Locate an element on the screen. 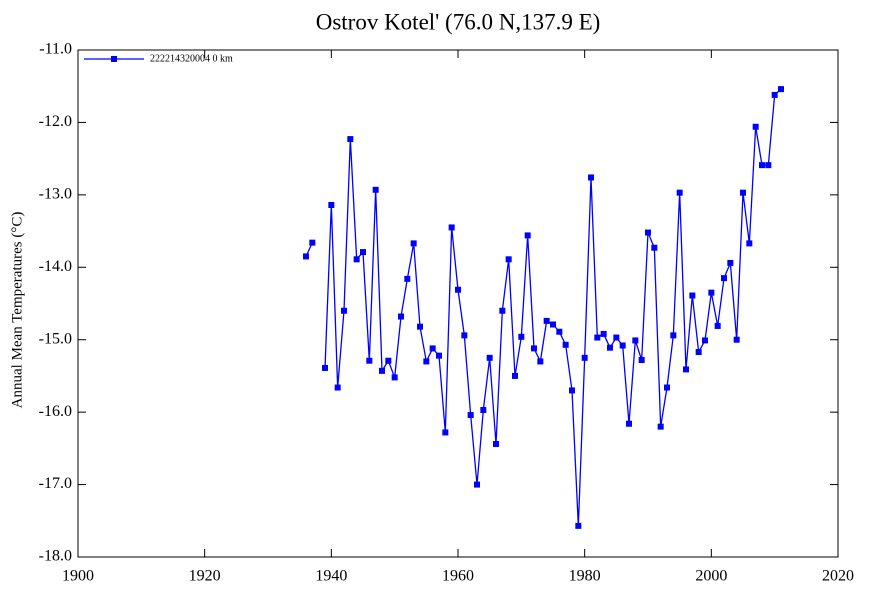  y-tick-label: -11.0 is located at coordinates (55, 49).